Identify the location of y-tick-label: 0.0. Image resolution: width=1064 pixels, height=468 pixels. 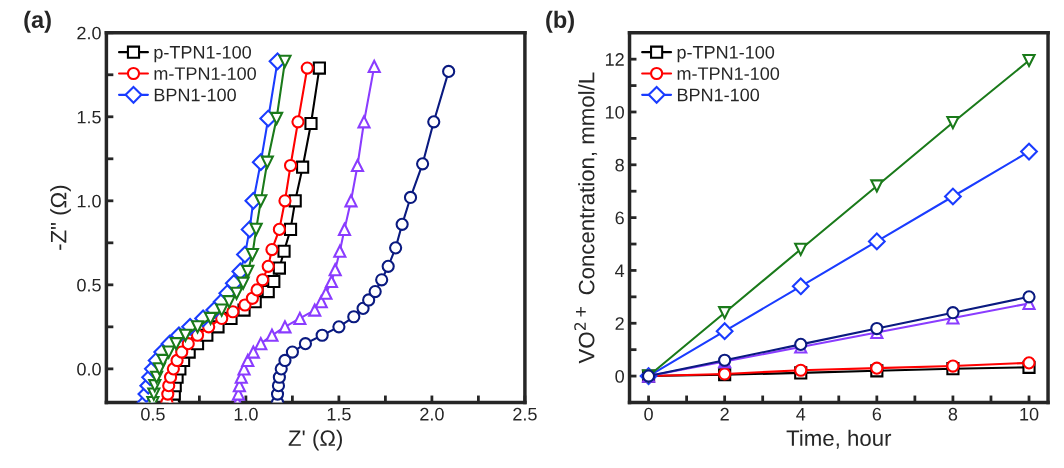
(89, 369).